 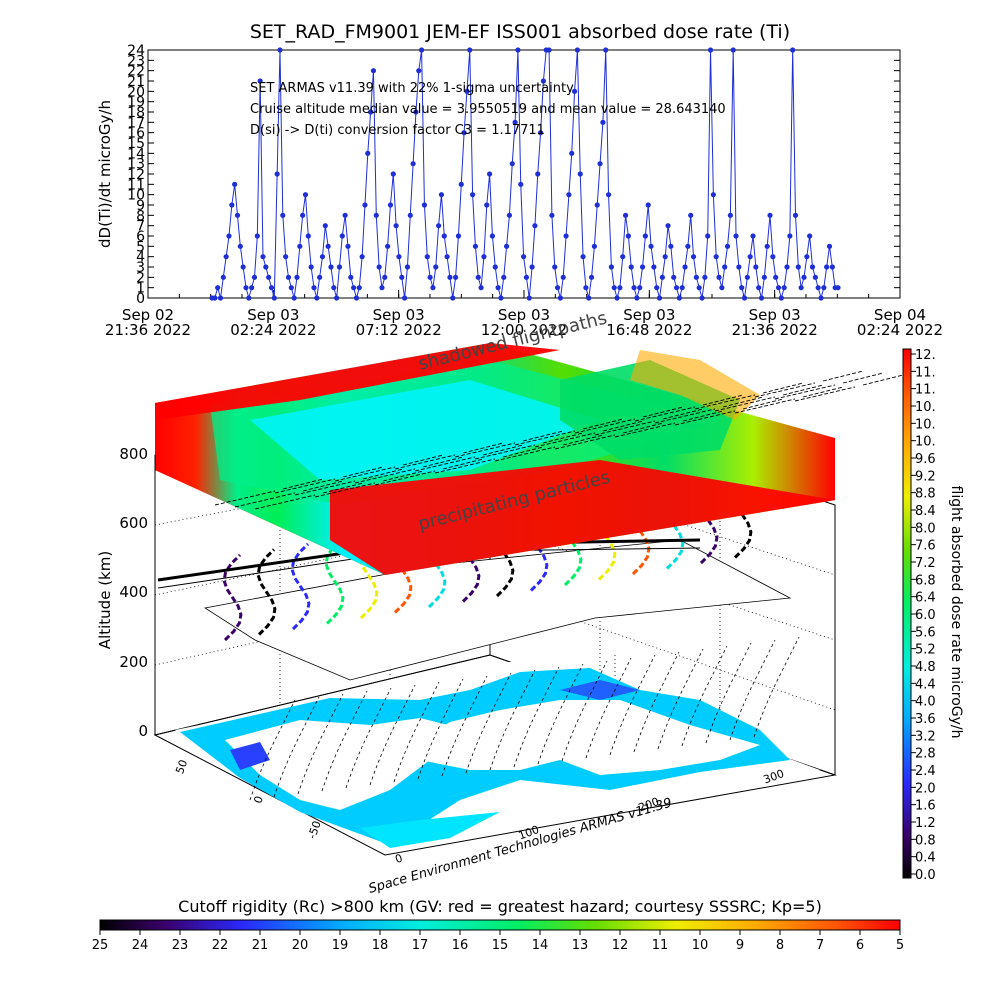 What do you see at coordinates (925, 788) in the screenshot?
I see `dose-tick-label: 2.0` at bounding box center [925, 788].